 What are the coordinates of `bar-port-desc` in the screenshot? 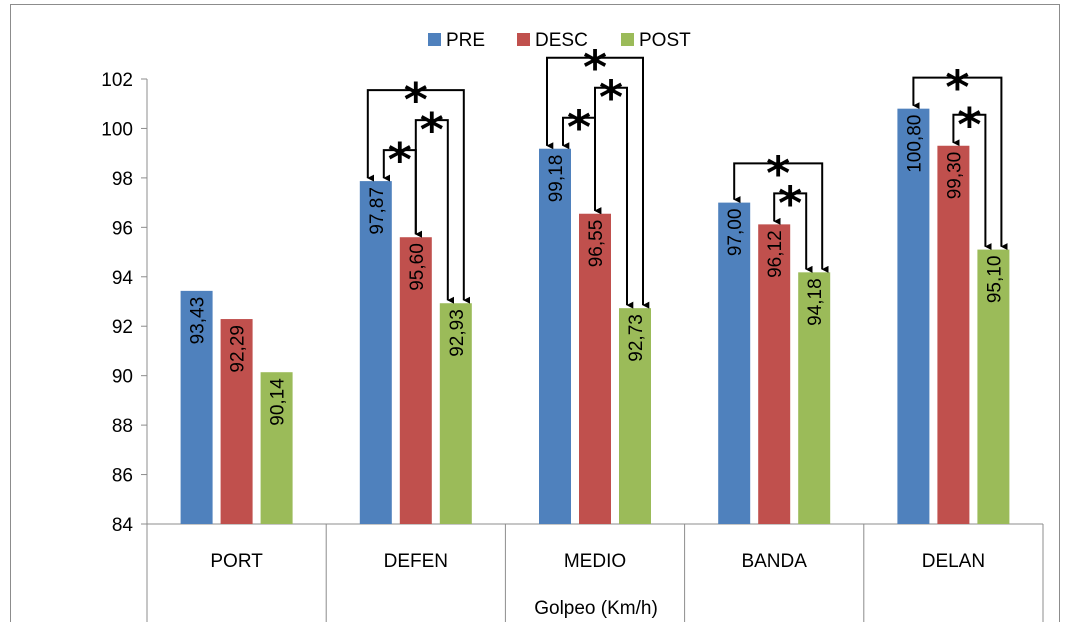 It's located at (236, 421).